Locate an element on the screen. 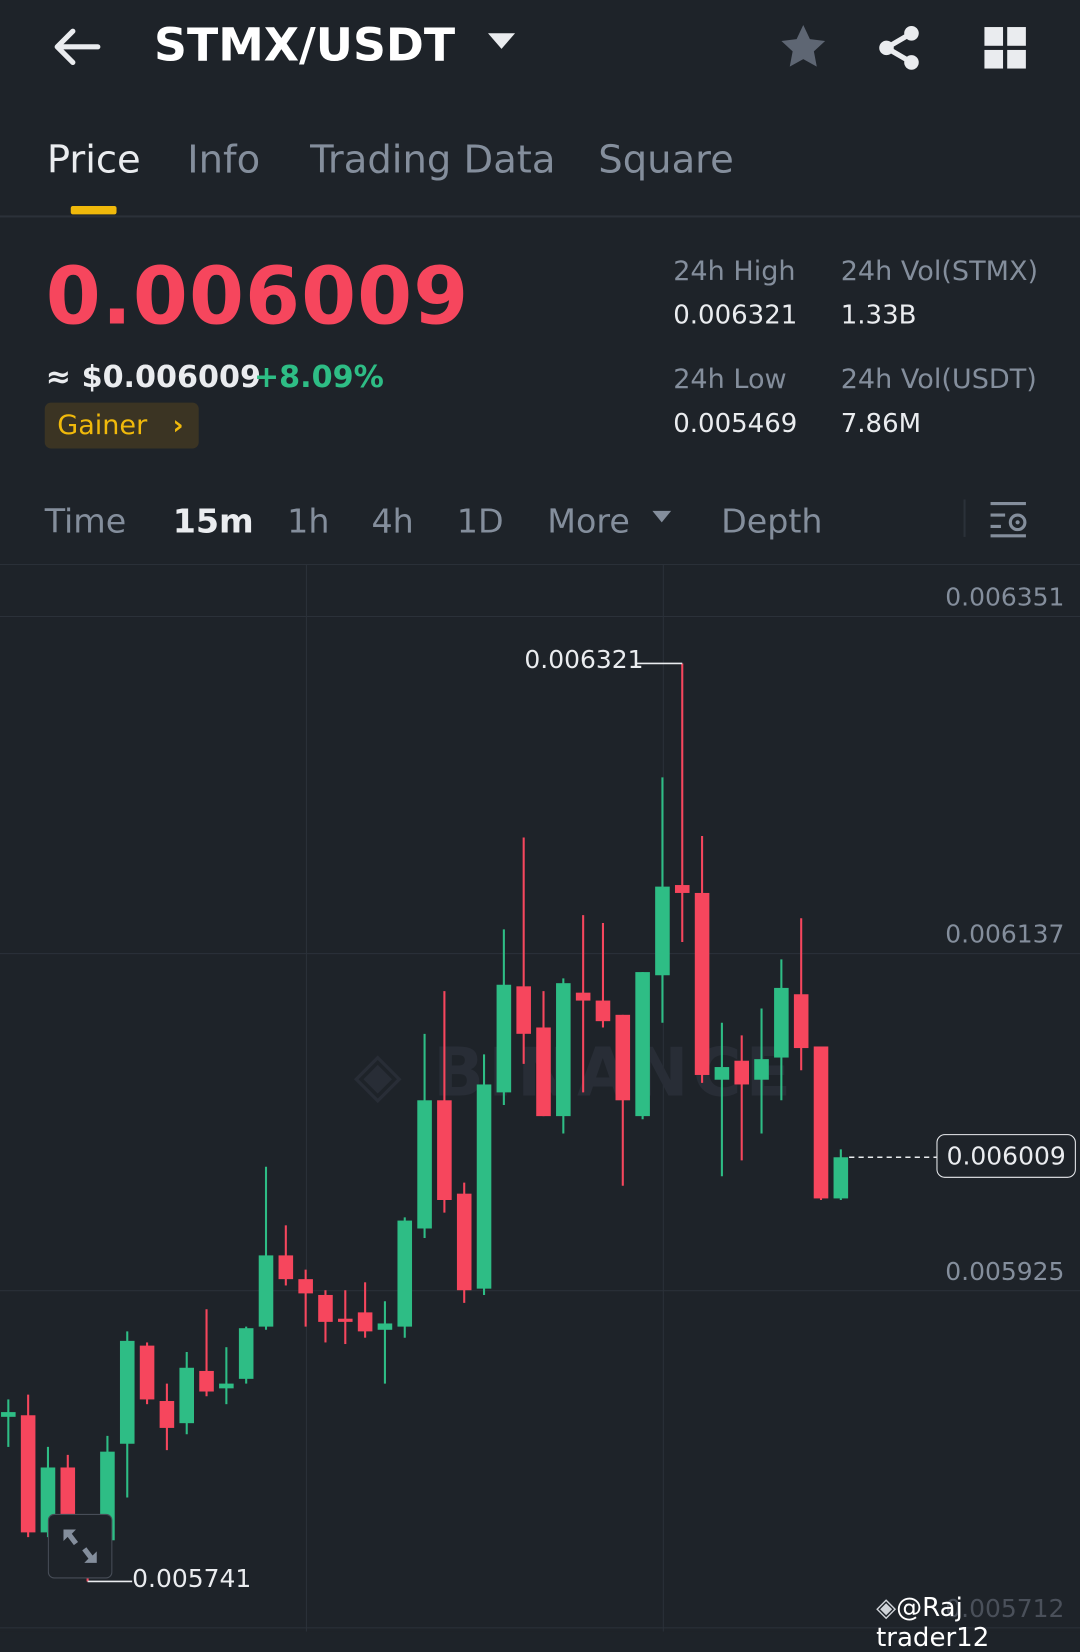 The image size is (1080, 1652). interval-1h: 1h is located at coordinates (308, 521).